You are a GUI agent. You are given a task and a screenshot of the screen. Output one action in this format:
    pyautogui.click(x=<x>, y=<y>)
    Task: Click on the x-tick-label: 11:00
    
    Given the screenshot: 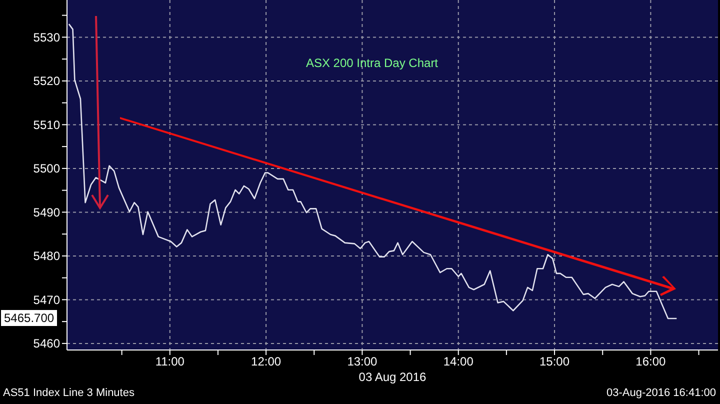 What is the action you would take?
    pyautogui.click(x=170, y=361)
    